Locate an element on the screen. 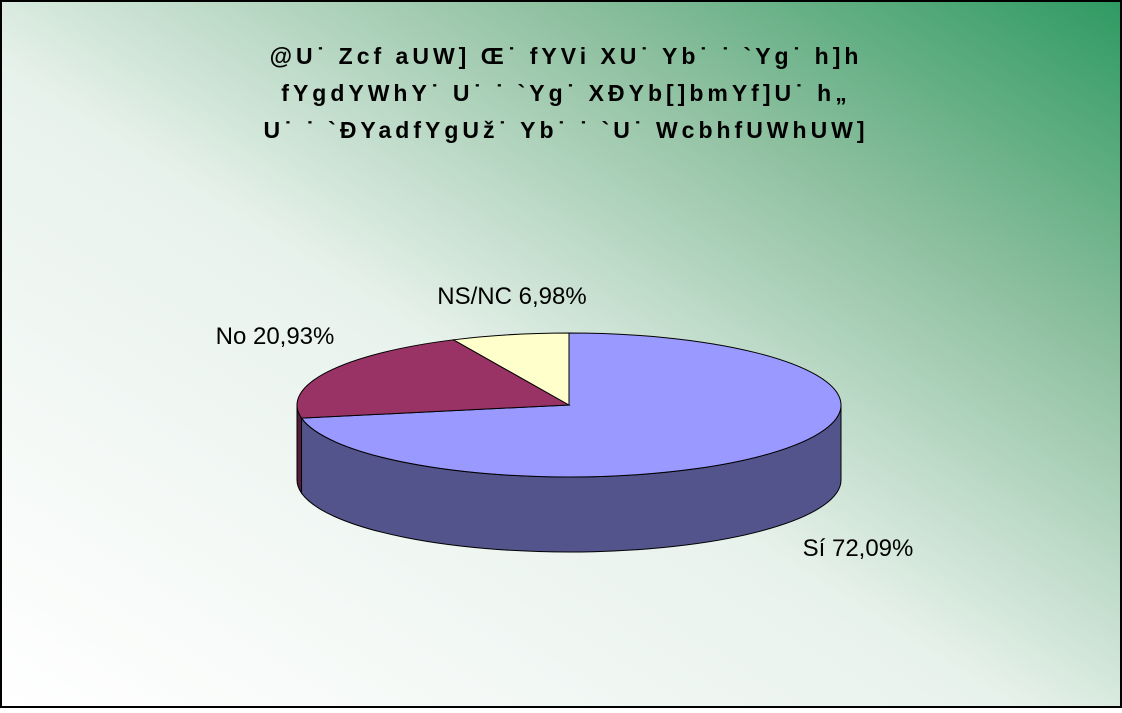 Image resolution: width=1122 pixels, height=713 pixels. data-label: No 20,93% is located at coordinates (275, 336).